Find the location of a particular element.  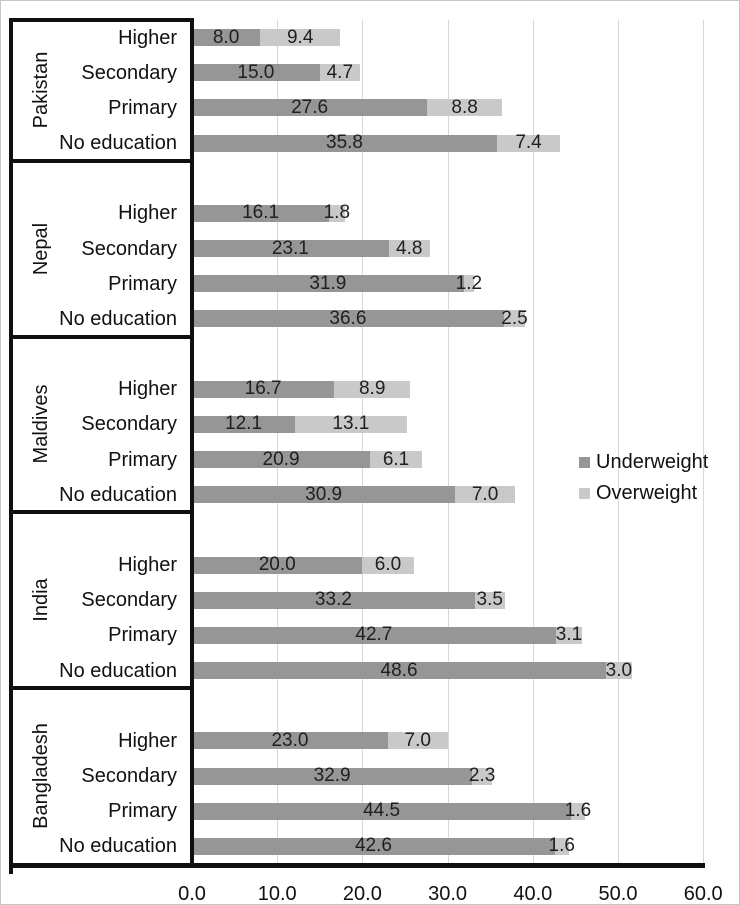

overweight-value-label: 2.3 is located at coordinates (482, 776).